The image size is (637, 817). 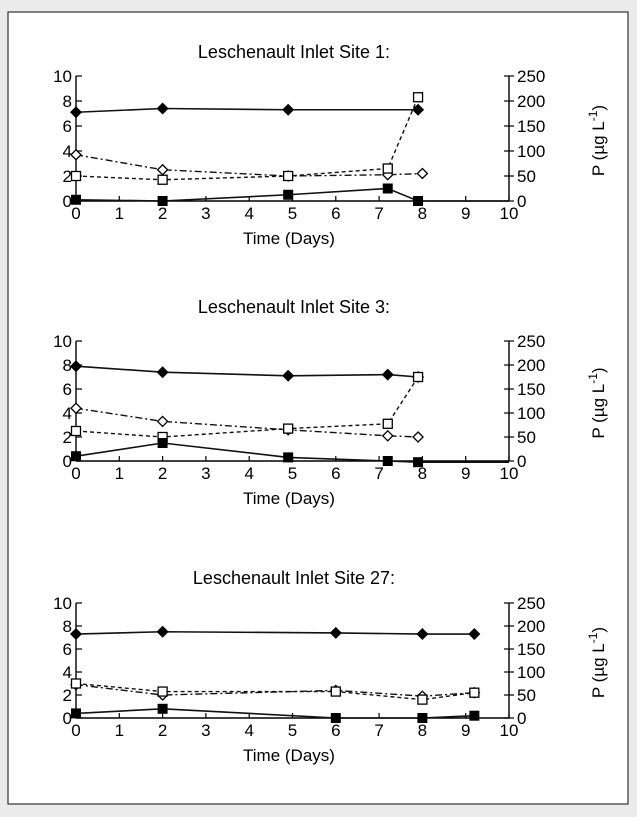 I want to click on y-right-tick-label: 100, so click(x=531, y=151).